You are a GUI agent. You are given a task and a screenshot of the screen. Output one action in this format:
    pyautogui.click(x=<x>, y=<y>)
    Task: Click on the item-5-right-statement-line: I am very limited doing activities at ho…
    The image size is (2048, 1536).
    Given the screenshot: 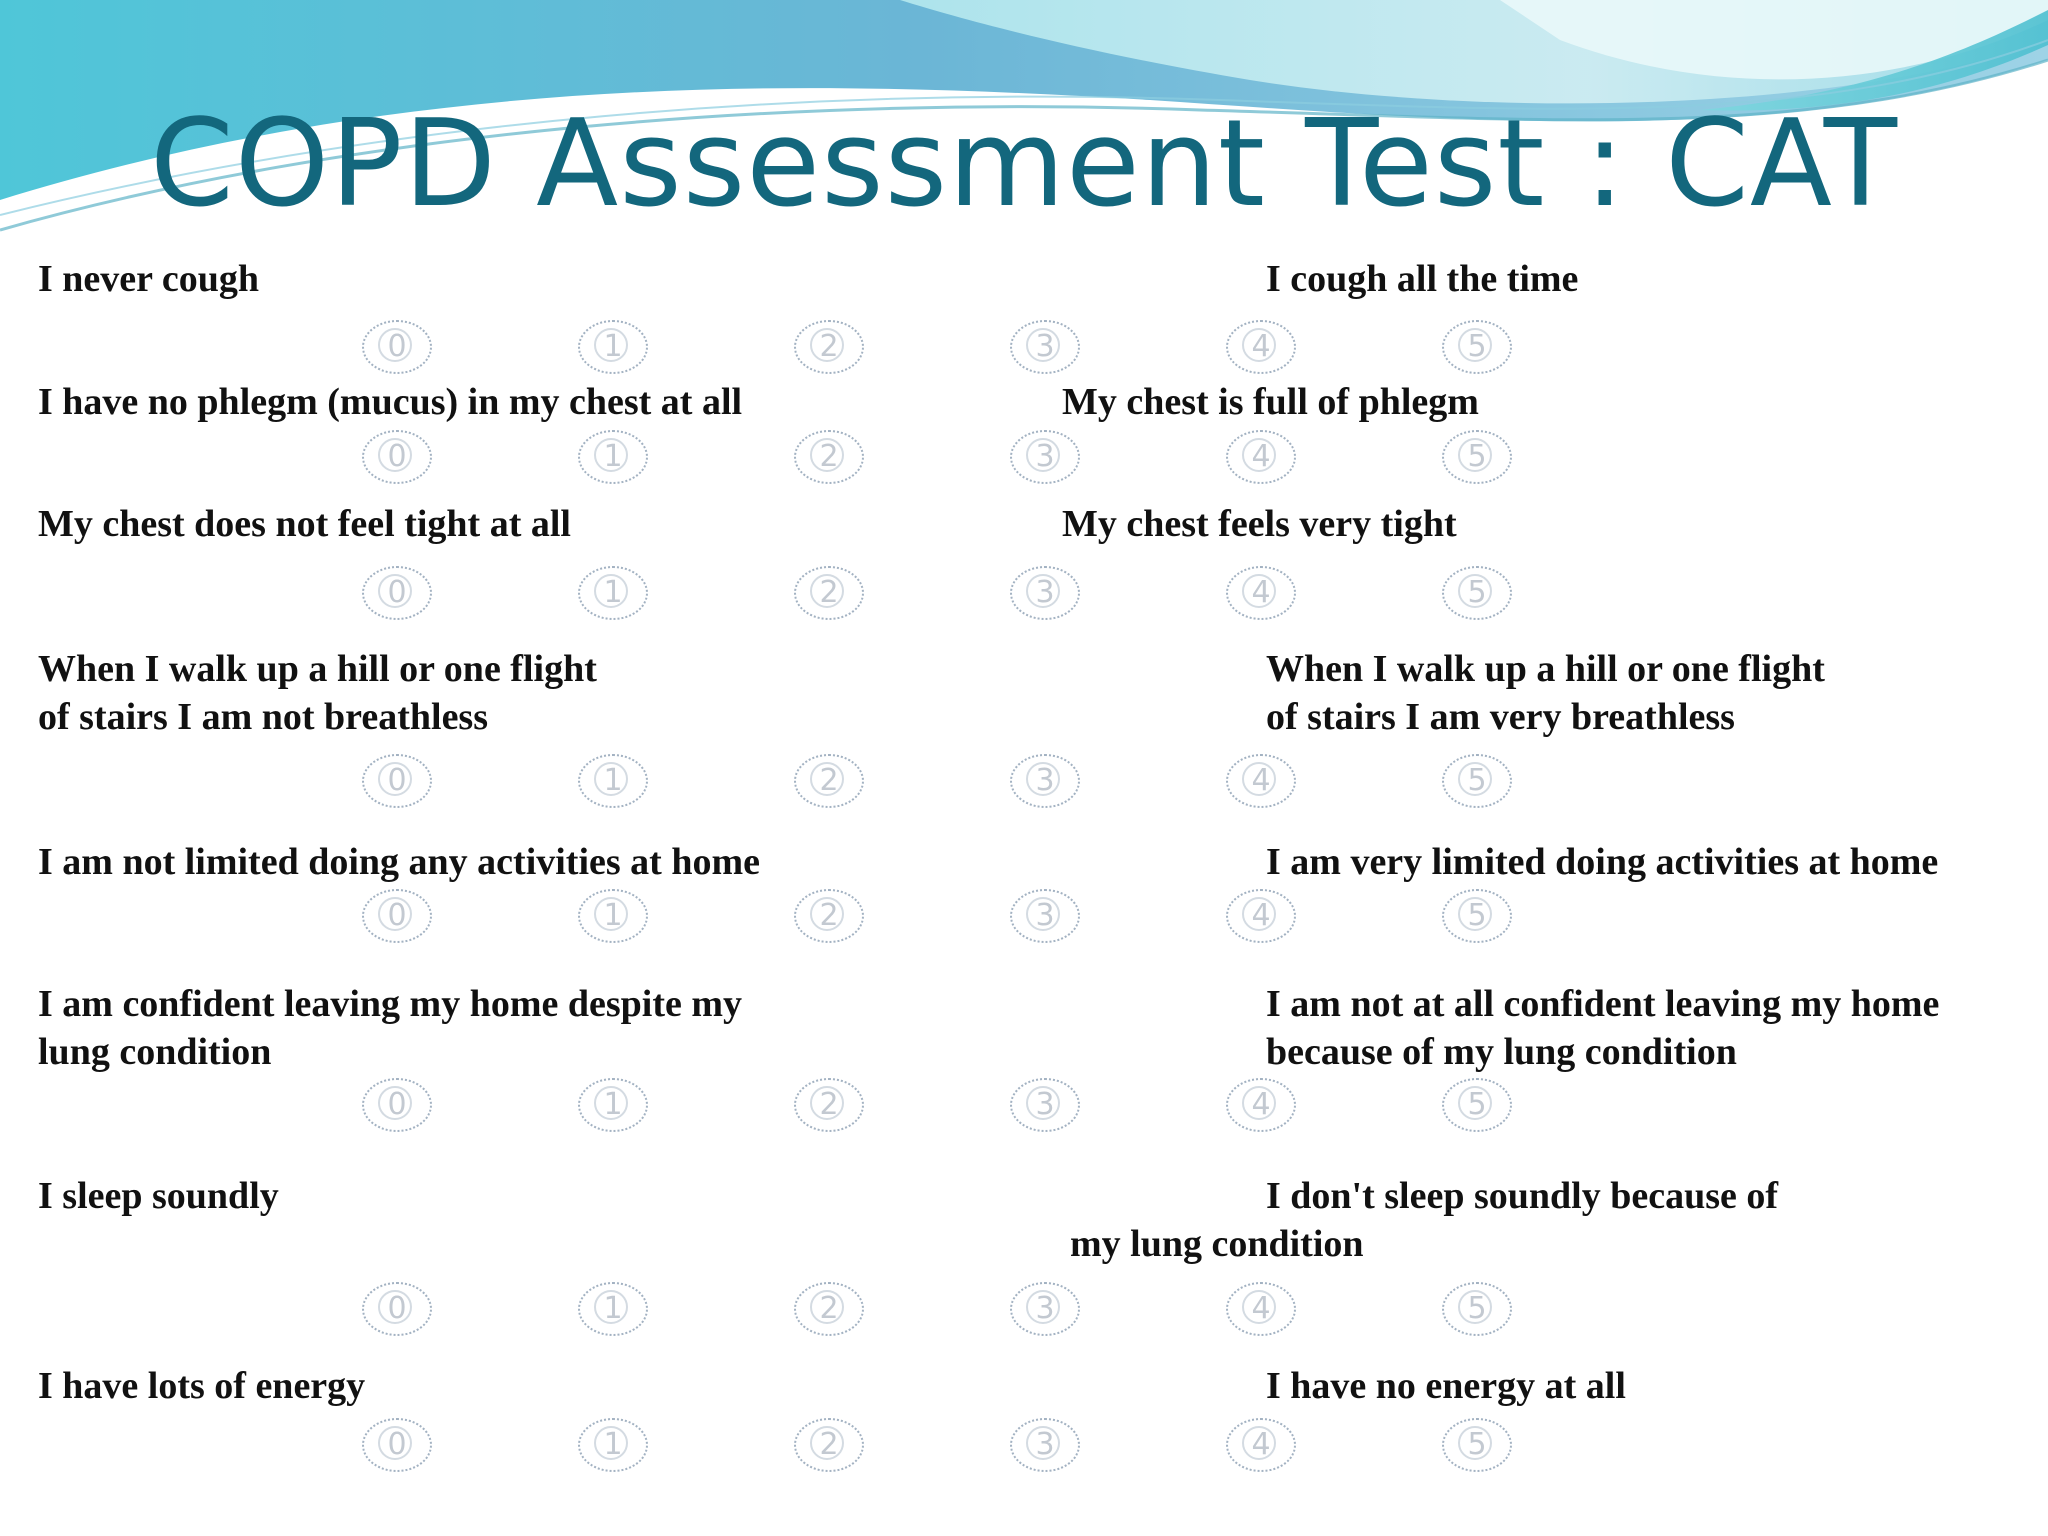 What is the action you would take?
    pyautogui.click(x=1602, y=862)
    